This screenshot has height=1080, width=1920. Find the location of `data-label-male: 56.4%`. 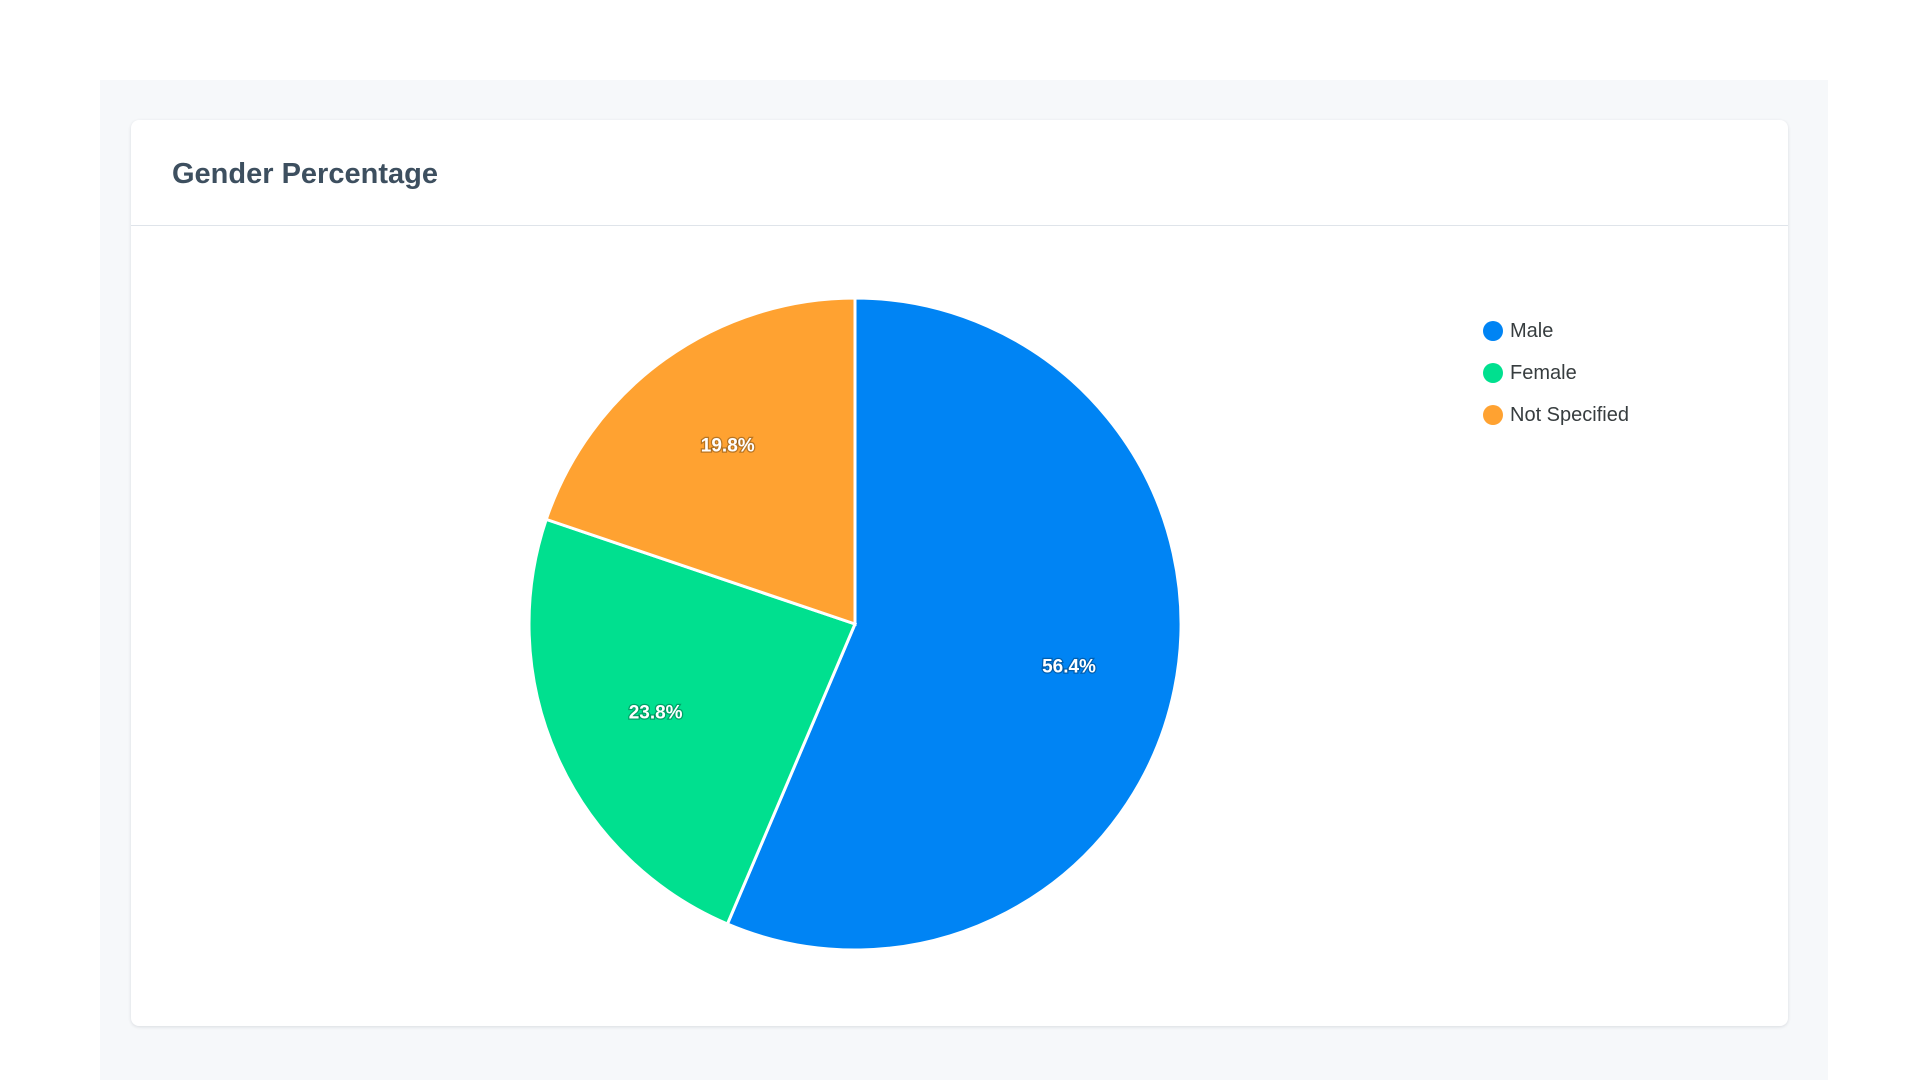

data-label-male: 56.4% is located at coordinates (1069, 667).